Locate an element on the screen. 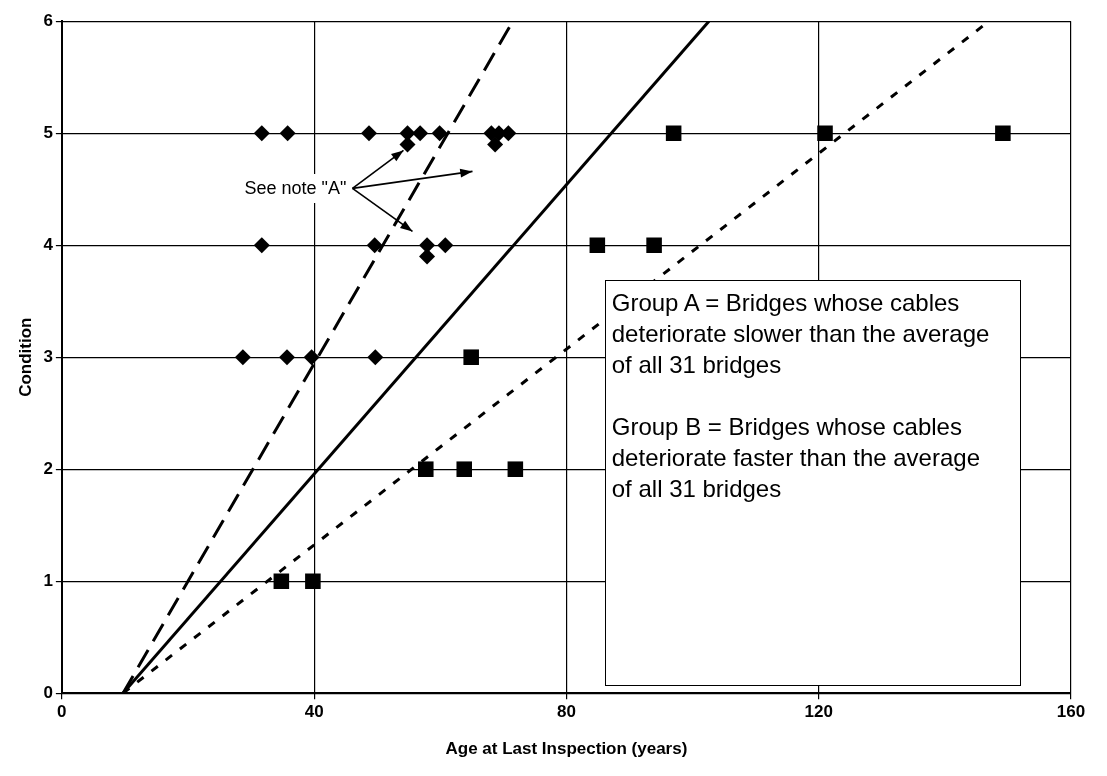 This screenshot has width=1107, height=776. x-axis-title: Age at Last Inspection (years) is located at coordinates (566, 749).